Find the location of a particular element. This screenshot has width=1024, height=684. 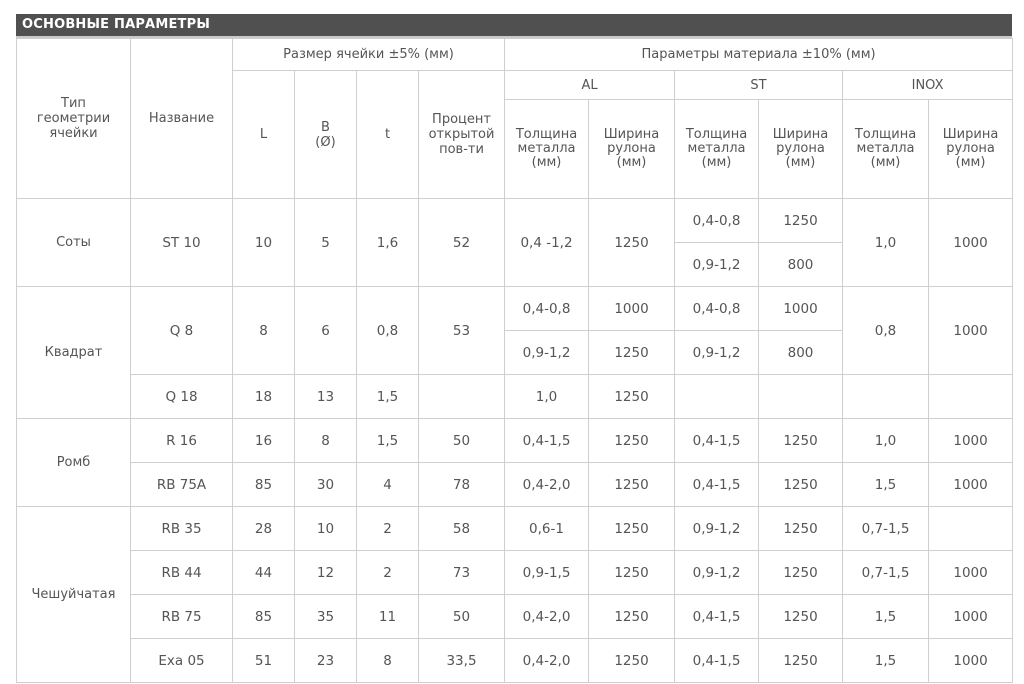

group-header-material: Параметры материала ±10% (мм) is located at coordinates (759, 54).